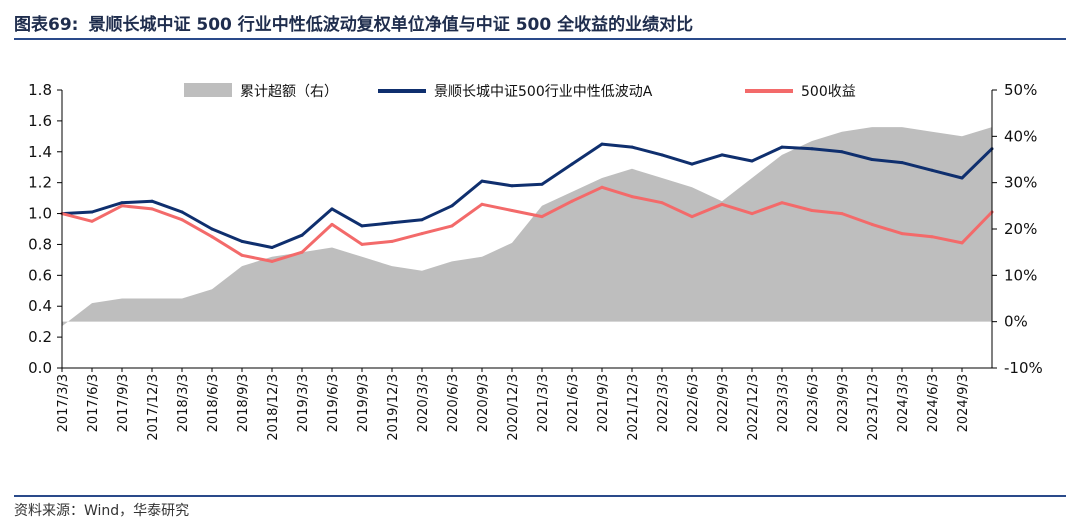 This screenshot has width=1080, height=526. What do you see at coordinates (540, 39) in the screenshot?
I see `top-rule` at bounding box center [540, 39].